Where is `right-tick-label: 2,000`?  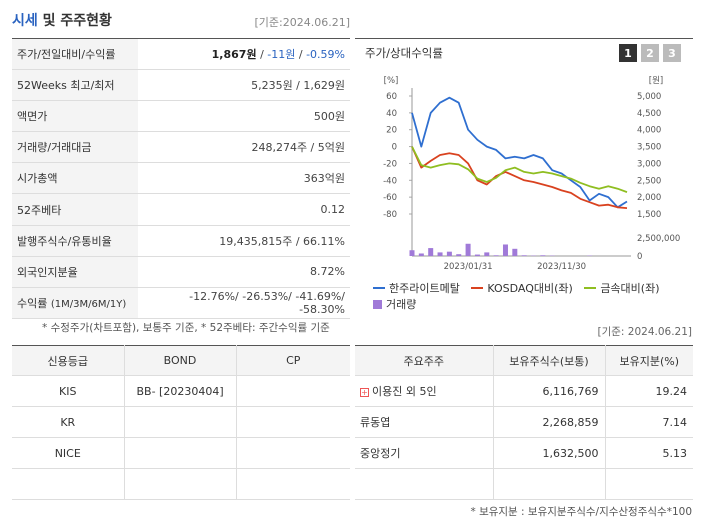
right-tick-label: 2,000 is located at coordinates (649, 198).